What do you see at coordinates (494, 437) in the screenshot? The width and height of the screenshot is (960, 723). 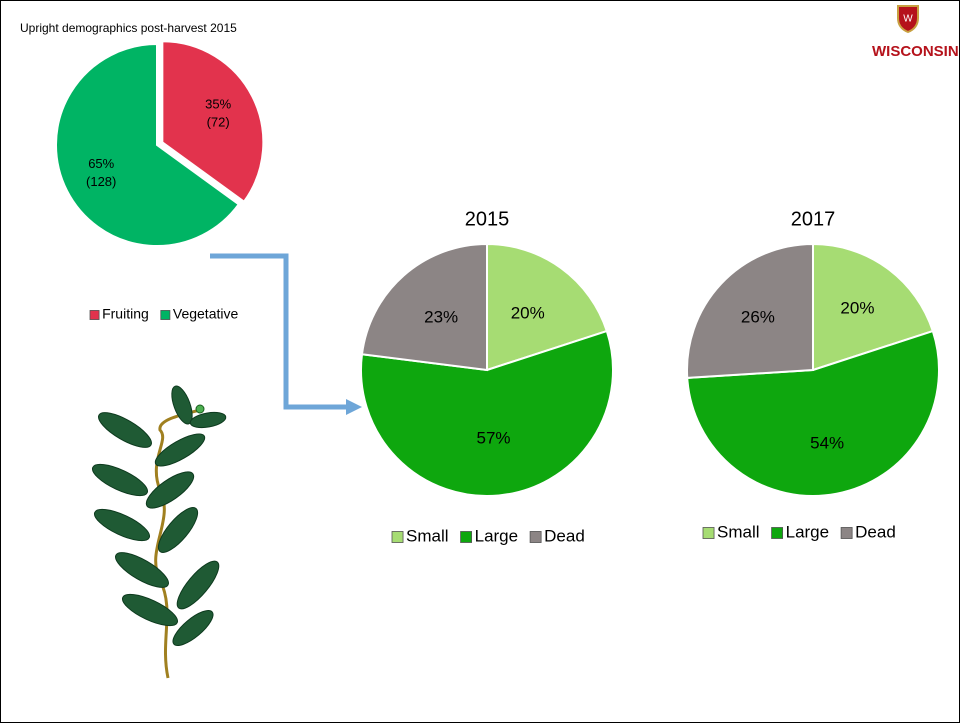 I see `data-label: 57%` at bounding box center [494, 437].